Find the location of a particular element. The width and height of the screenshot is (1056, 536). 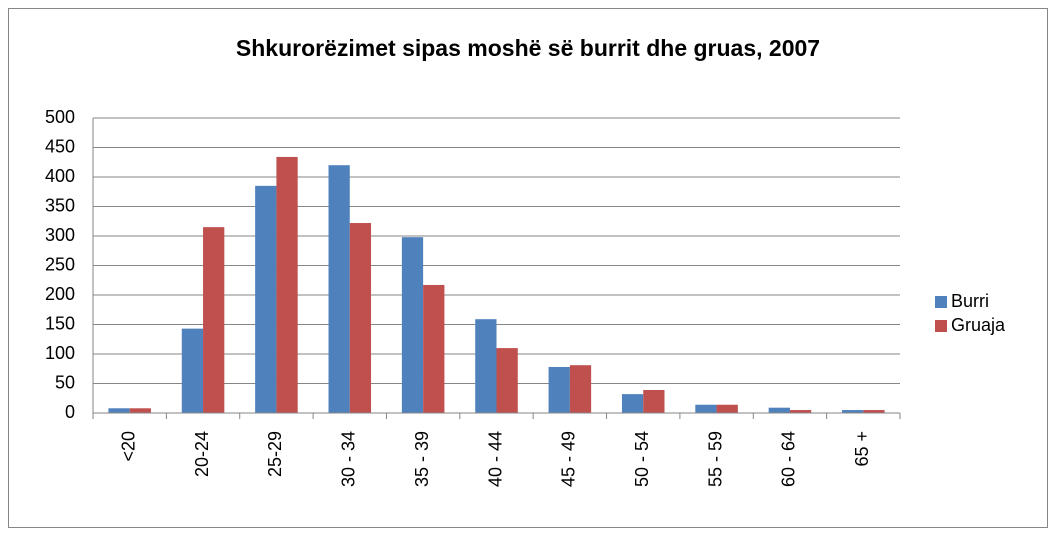

y-tick-label: 100 is located at coordinates (60, 353).